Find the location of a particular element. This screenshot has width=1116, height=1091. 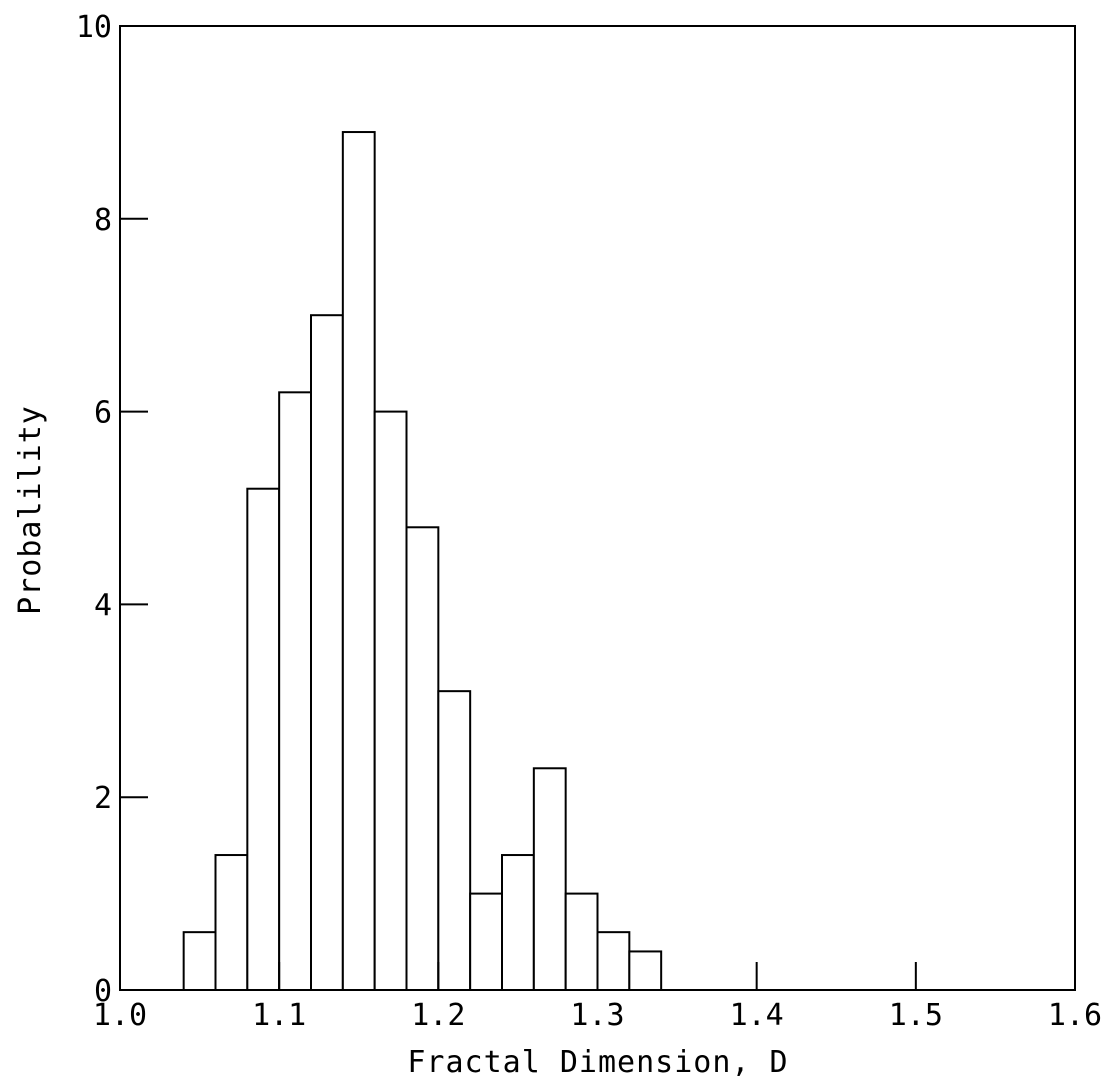

y-tick-label: 0 is located at coordinates (103, 991).